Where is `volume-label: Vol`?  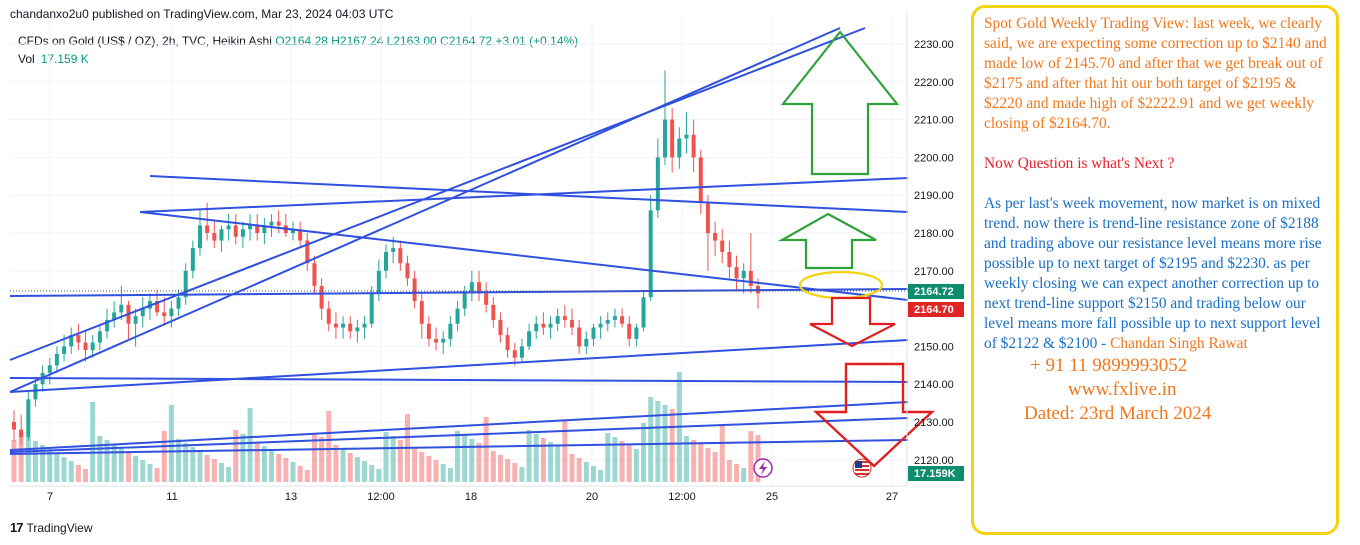 volume-label: Vol is located at coordinates (26, 59).